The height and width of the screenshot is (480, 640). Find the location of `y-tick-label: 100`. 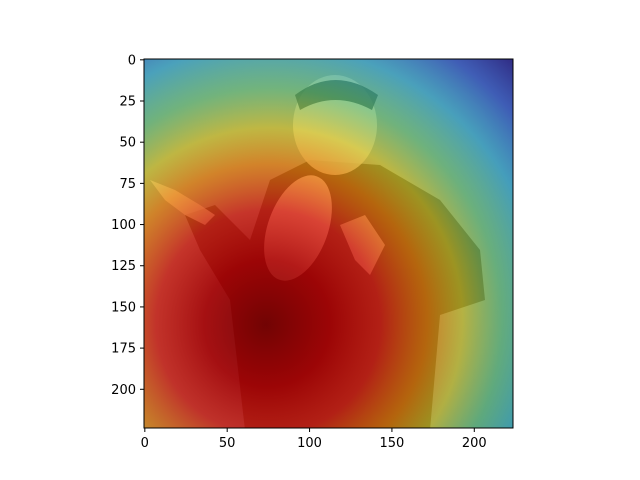

y-tick-label: 100 is located at coordinates (123, 225).